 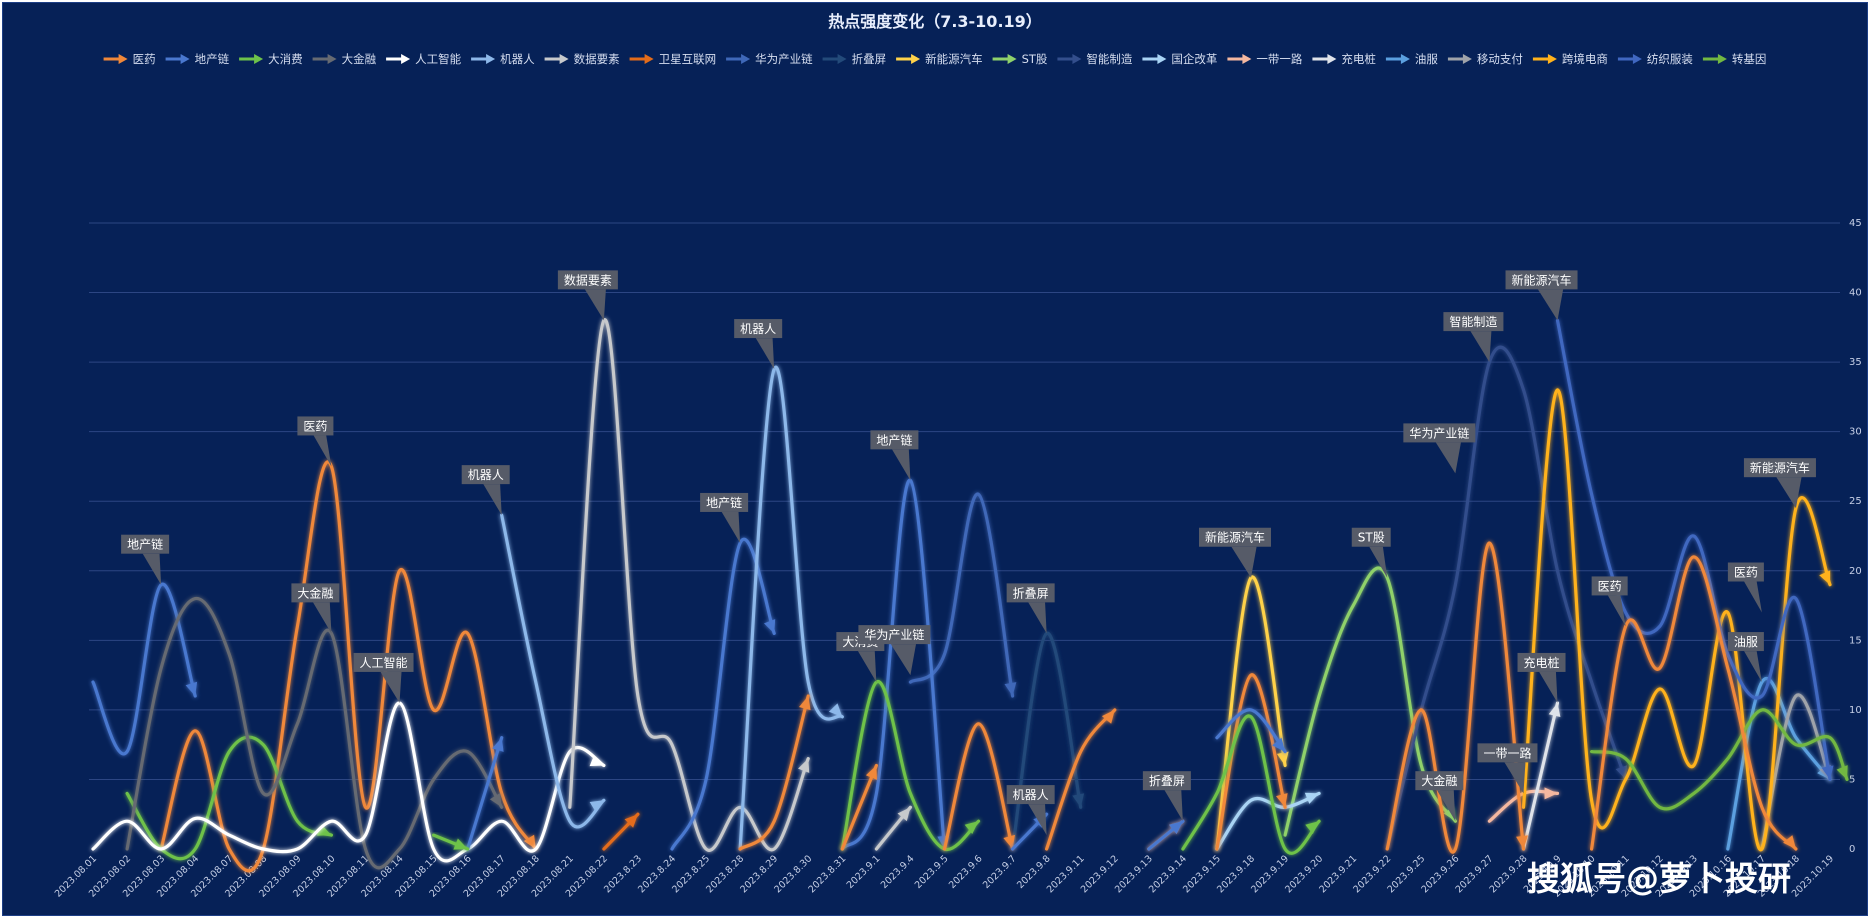 I want to click on series-机器人, so click(x=553, y=671).